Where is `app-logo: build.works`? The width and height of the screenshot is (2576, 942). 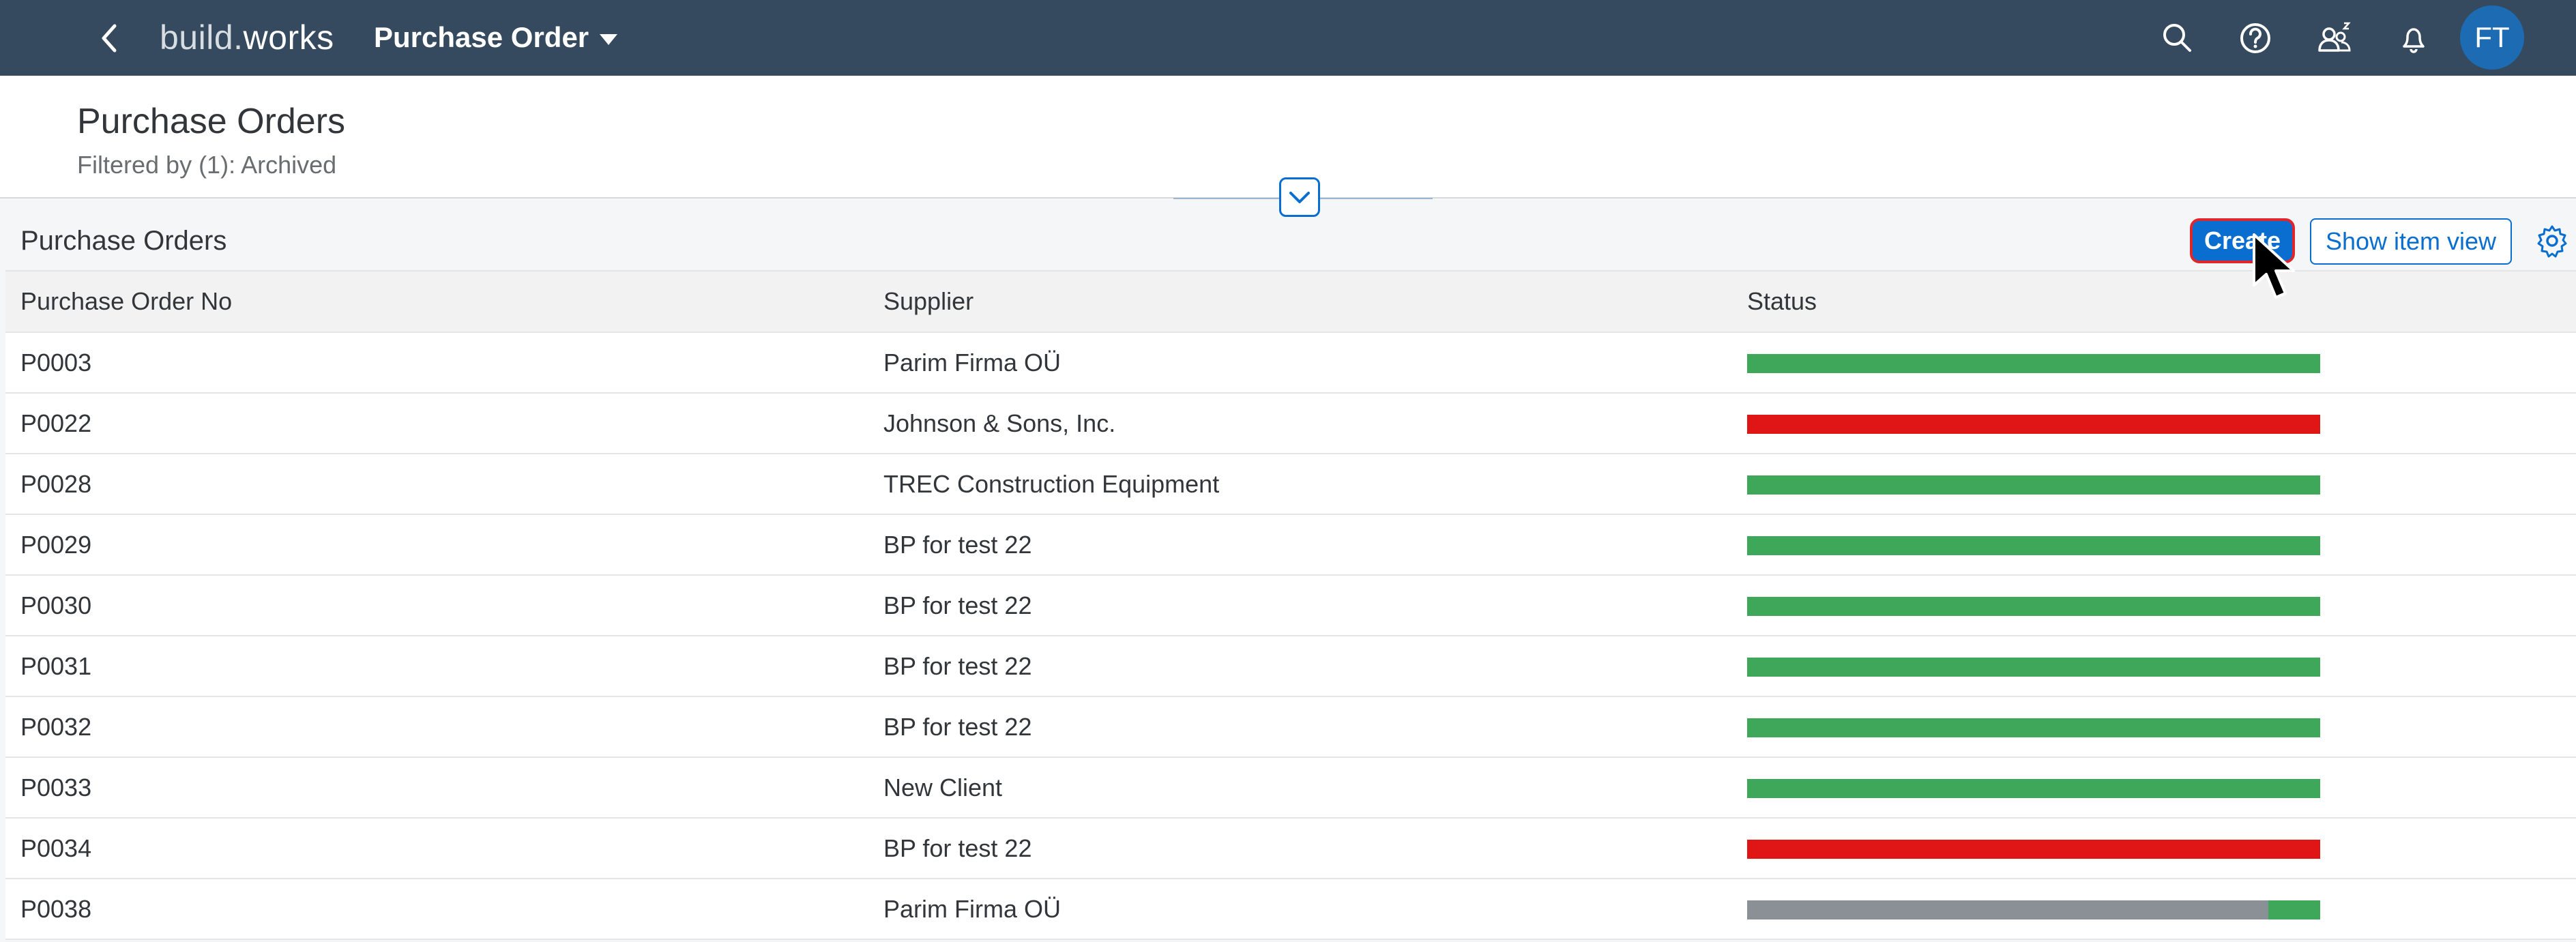 app-logo: build.works is located at coordinates (247, 37).